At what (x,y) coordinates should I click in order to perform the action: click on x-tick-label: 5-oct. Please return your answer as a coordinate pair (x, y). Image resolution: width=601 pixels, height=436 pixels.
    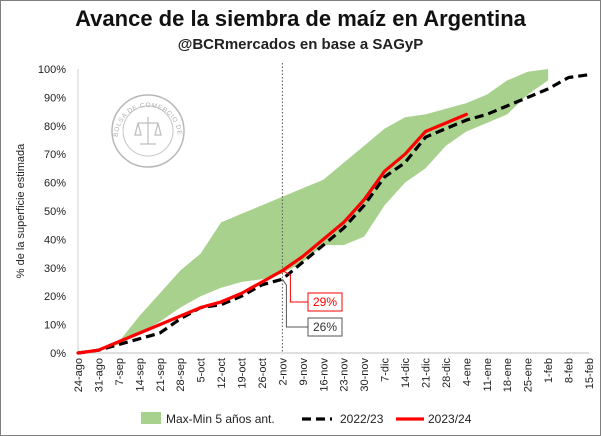
    Looking at the image, I should click on (202, 370).